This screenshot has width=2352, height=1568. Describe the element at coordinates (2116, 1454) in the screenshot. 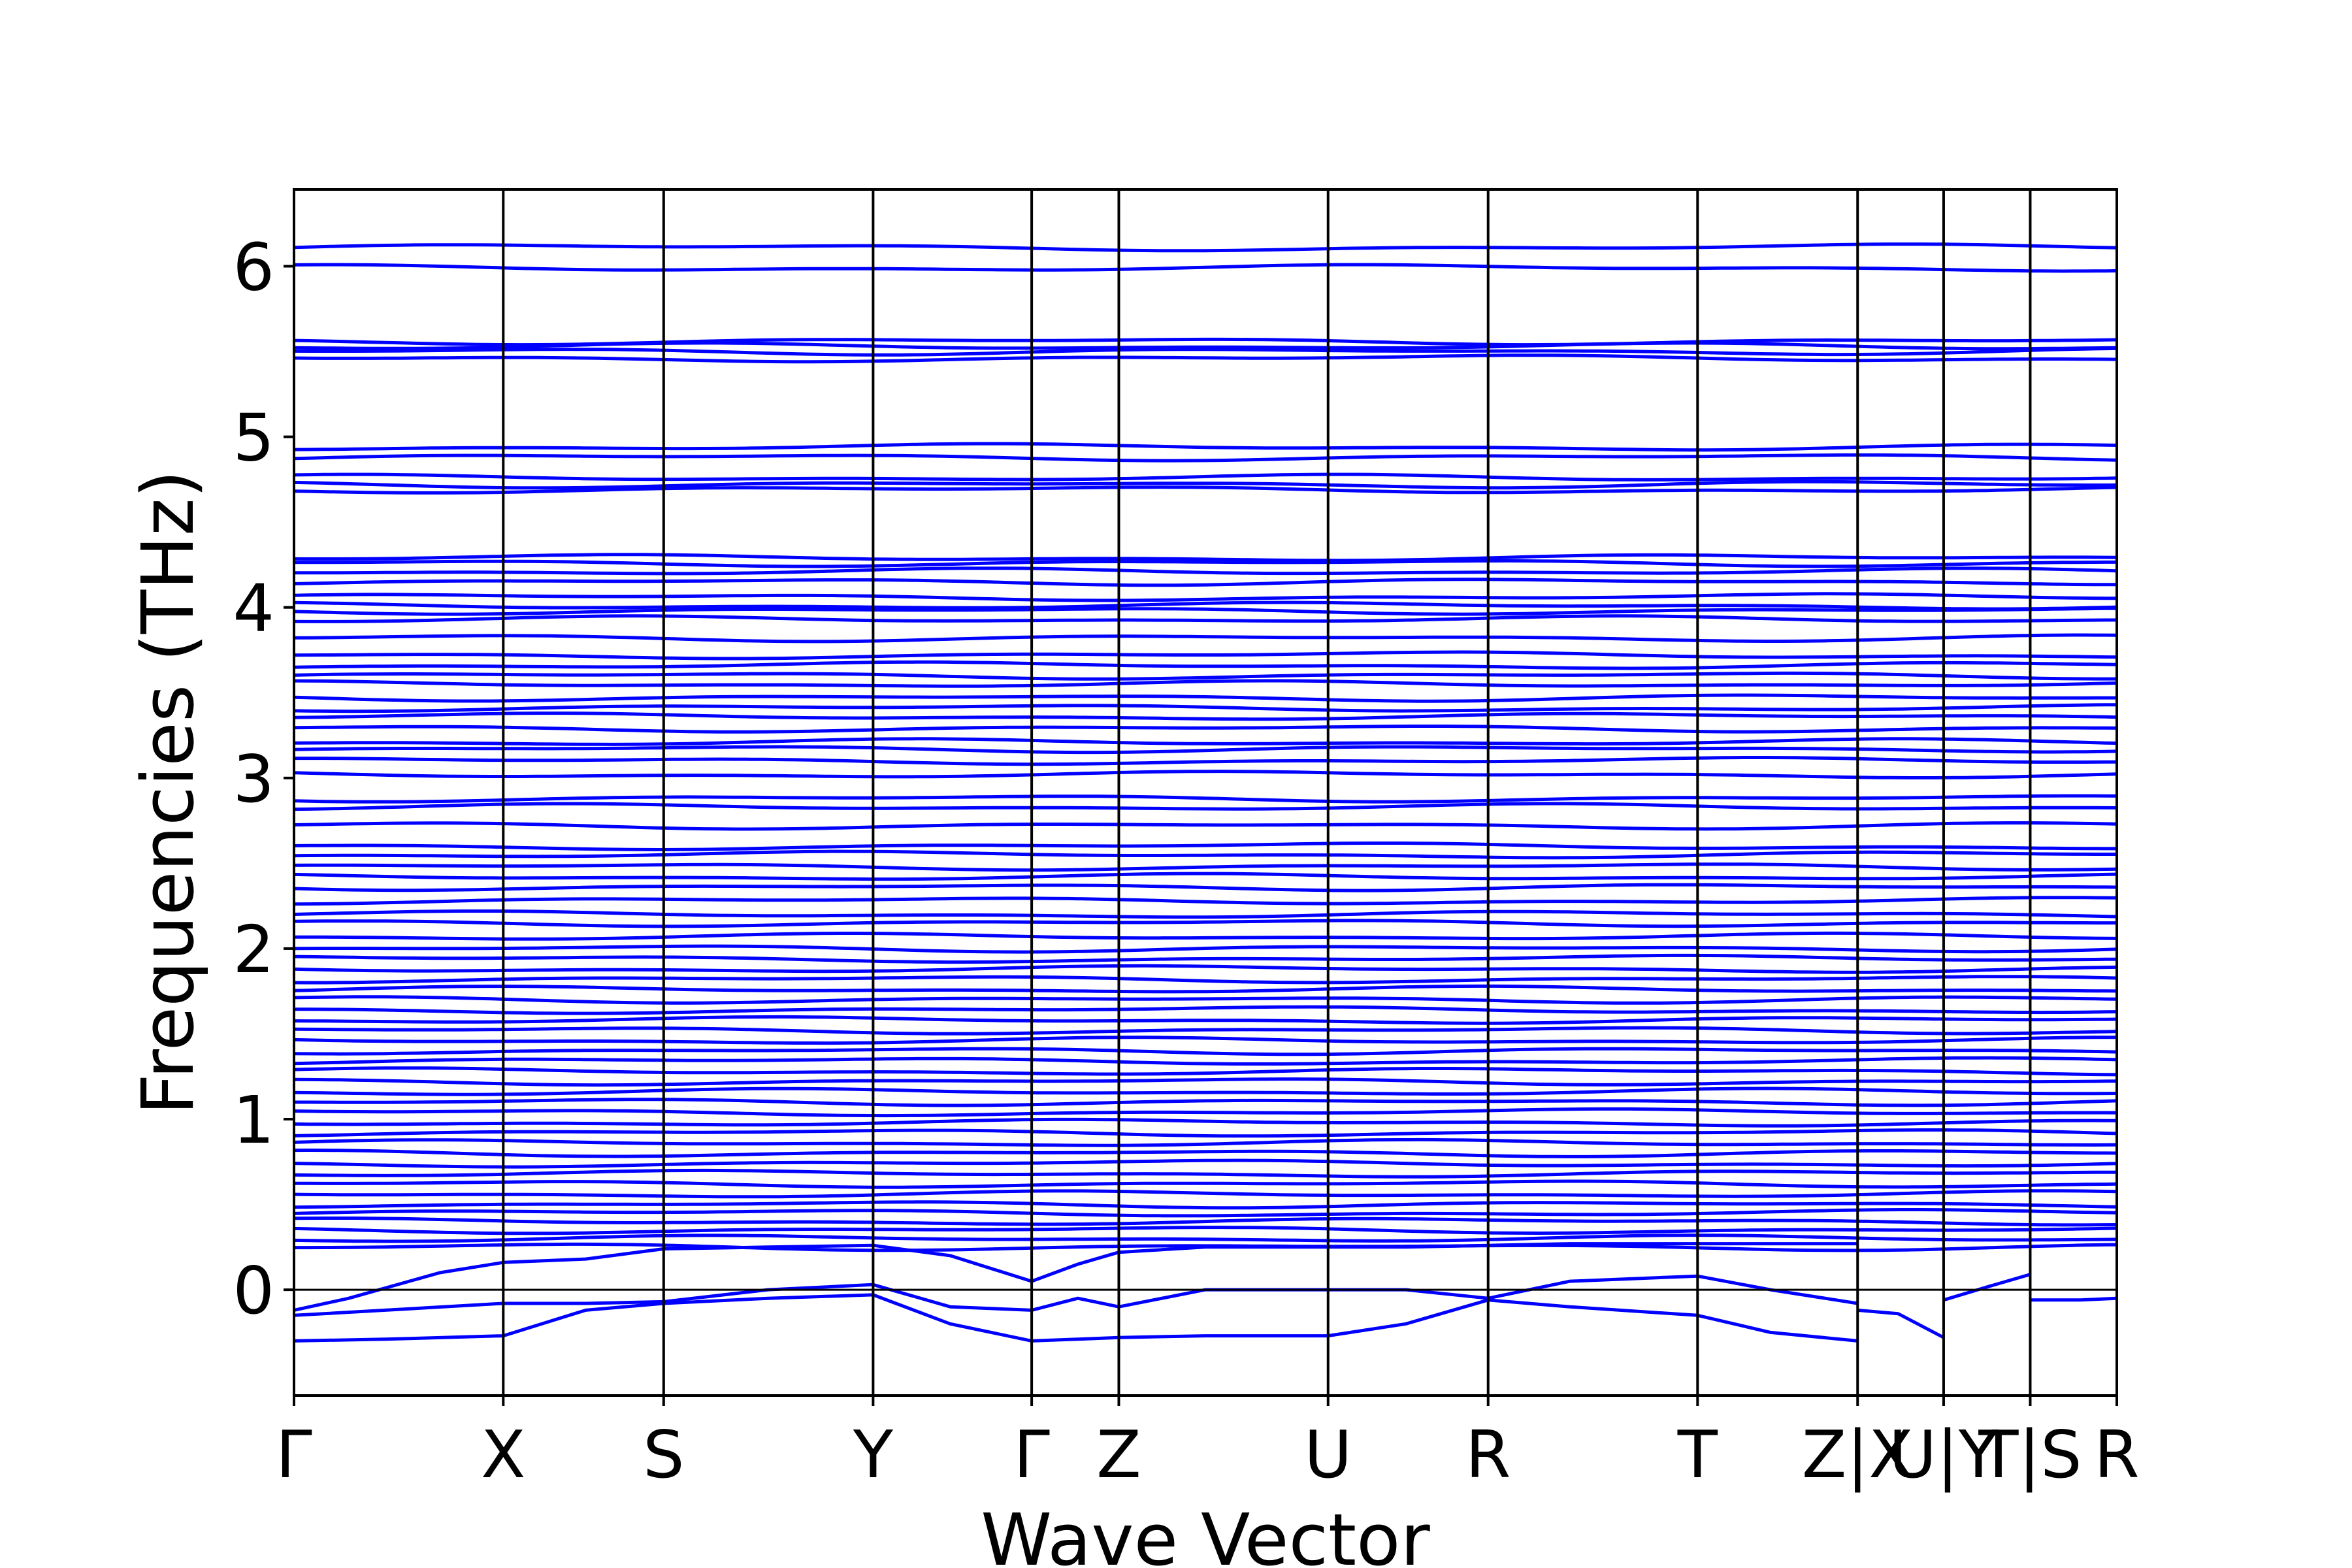

I see `x-tick-label: R` at that location.